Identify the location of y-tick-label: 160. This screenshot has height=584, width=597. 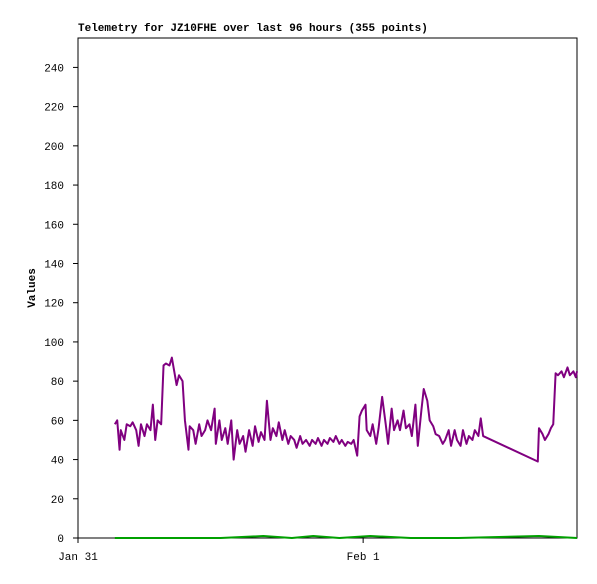
(54, 226).